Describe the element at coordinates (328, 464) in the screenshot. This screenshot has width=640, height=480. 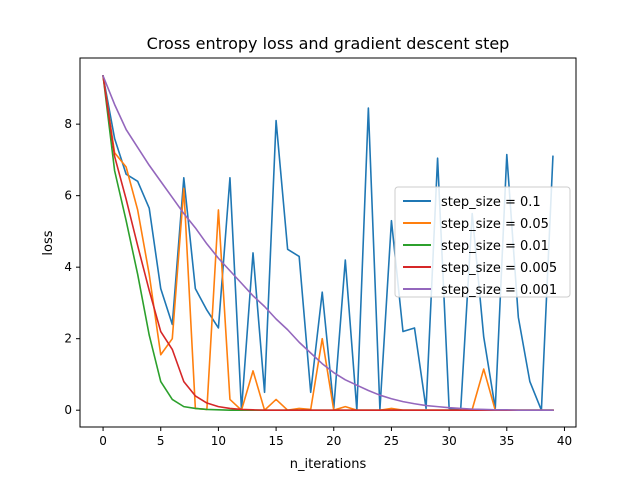
I see `x-axis-label: n_iterations` at that location.